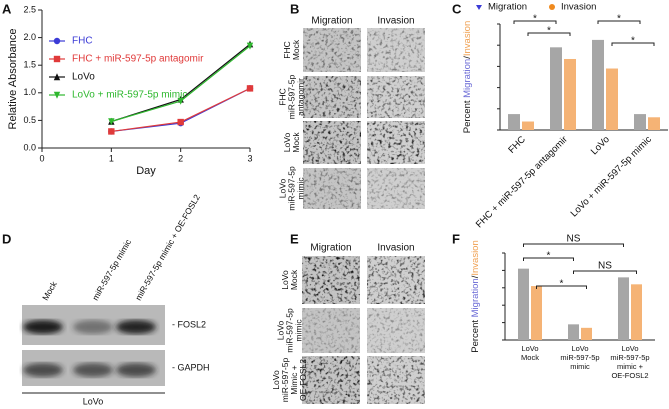  Describe the element at coordinates (530, 357) in the screenshot. I see `x-tick-label: Mock` at that location.